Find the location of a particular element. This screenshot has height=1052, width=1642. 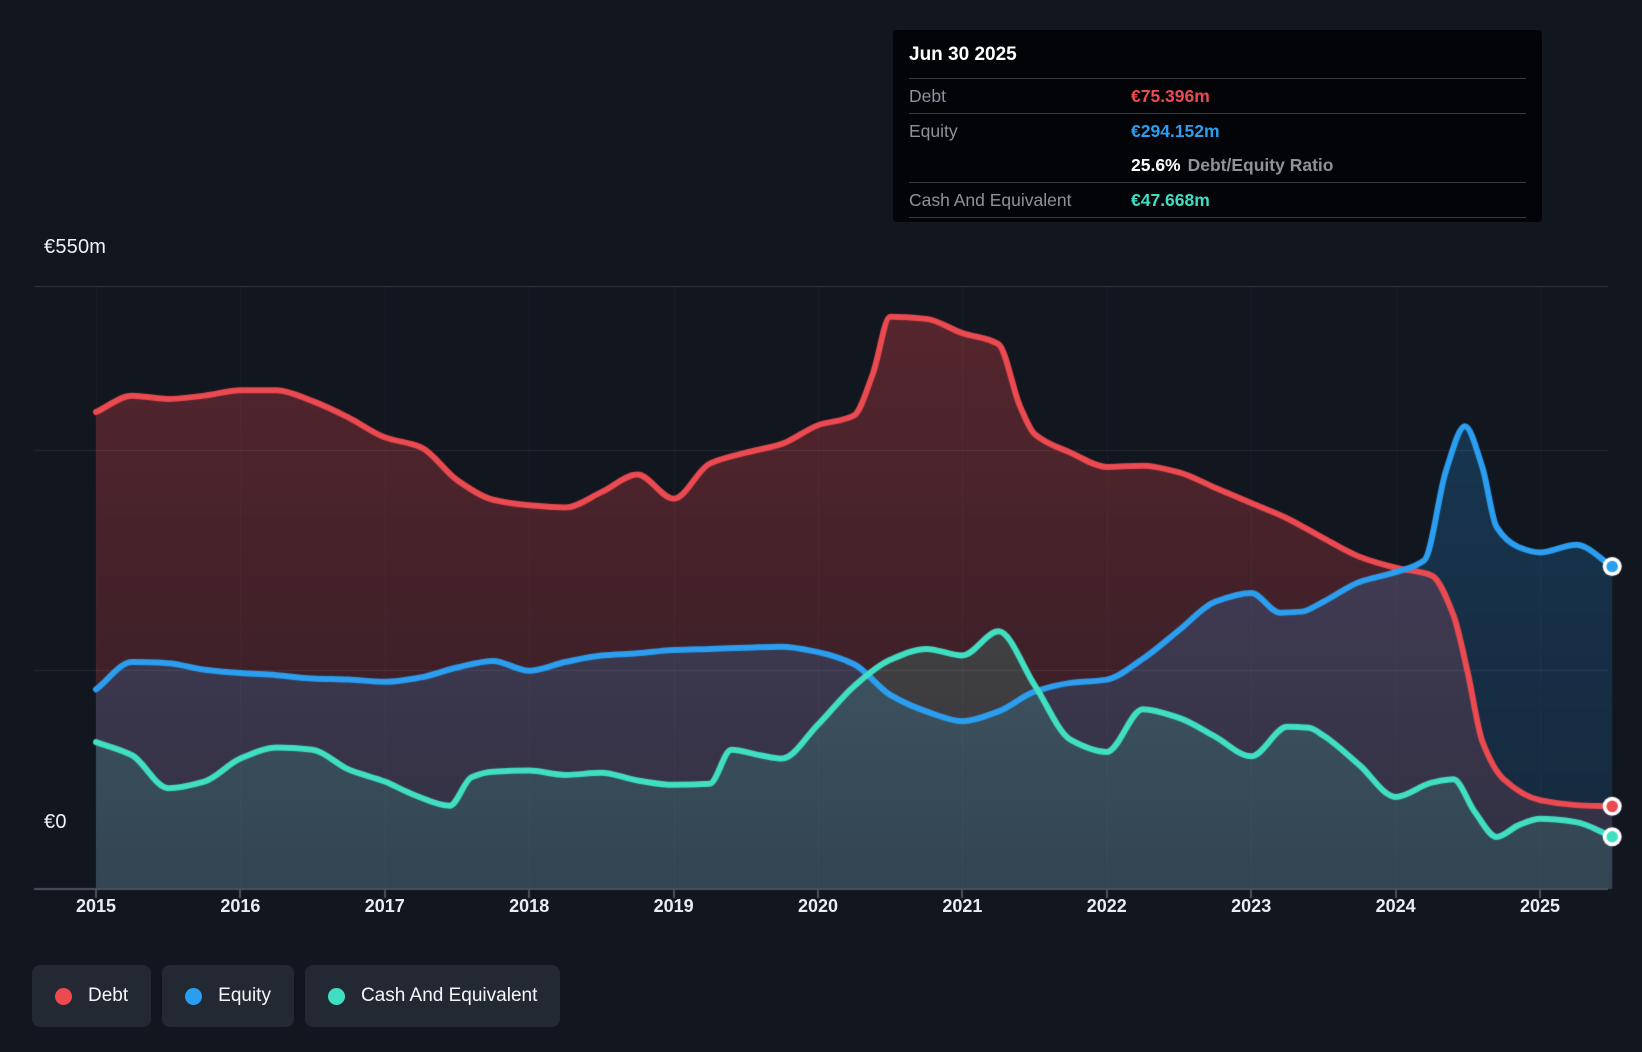

tooltip-cash-value: €47.668m is located at coordinates (1170, 199).